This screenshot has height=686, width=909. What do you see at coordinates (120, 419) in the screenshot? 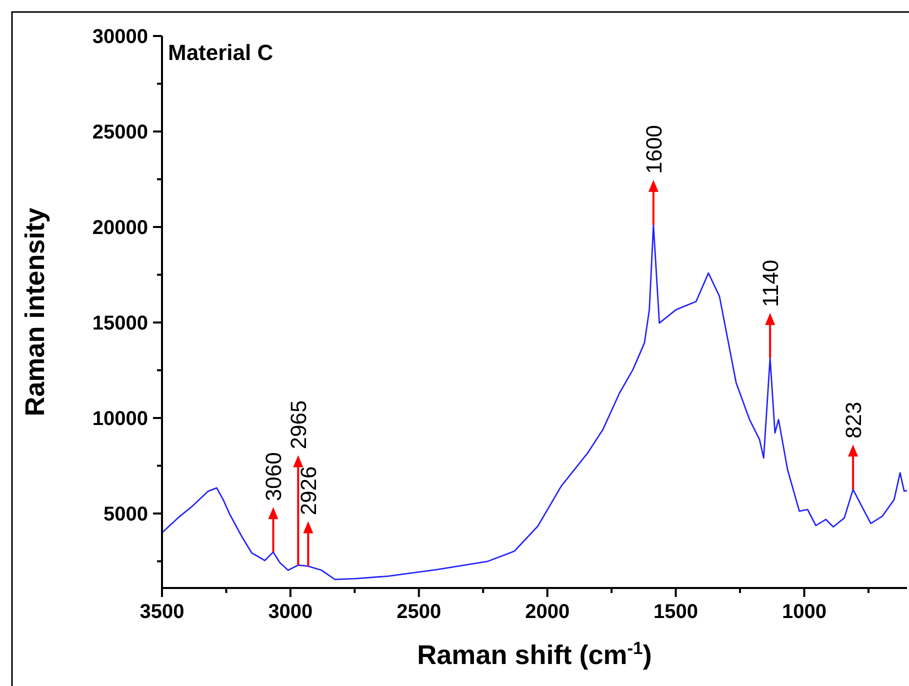
I see `y-tick-label: 10000` at bounding box center [120, 419].